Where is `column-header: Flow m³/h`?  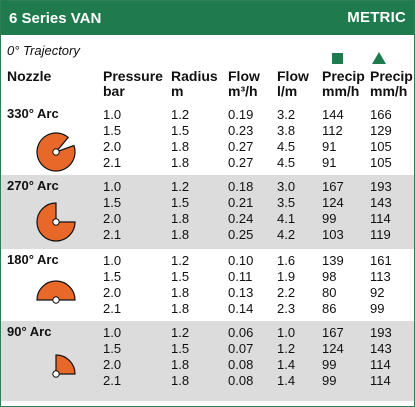
column-header: Flow m³/h is located at coordinates (244, 84).